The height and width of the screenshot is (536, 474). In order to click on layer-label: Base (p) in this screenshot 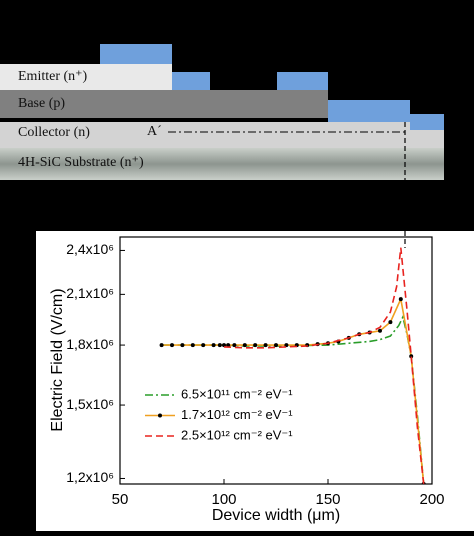, I will do `click(41, 103)`.